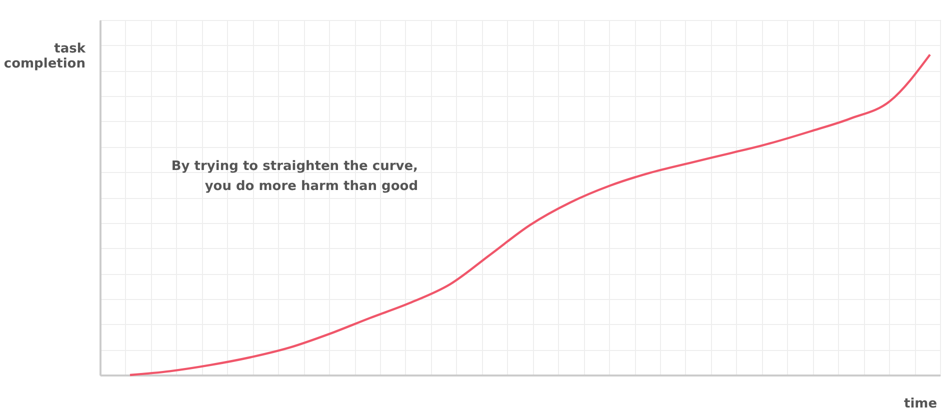 This screenshot has width=942, height=415. What do you see at coordinates (294, 176) in the screenshot?
I see `annotation: By trying to straighten the curve, you do more harm than good` at bounding box center [294, 176].